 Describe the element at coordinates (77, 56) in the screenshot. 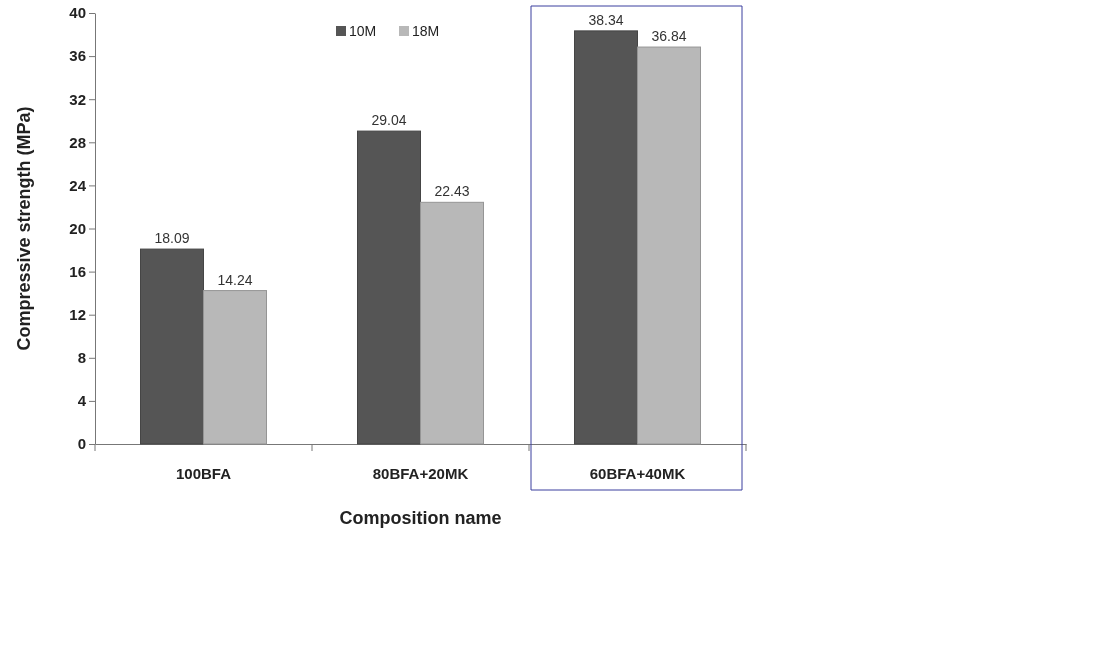

I see `y-tick-label: 36` at that location.